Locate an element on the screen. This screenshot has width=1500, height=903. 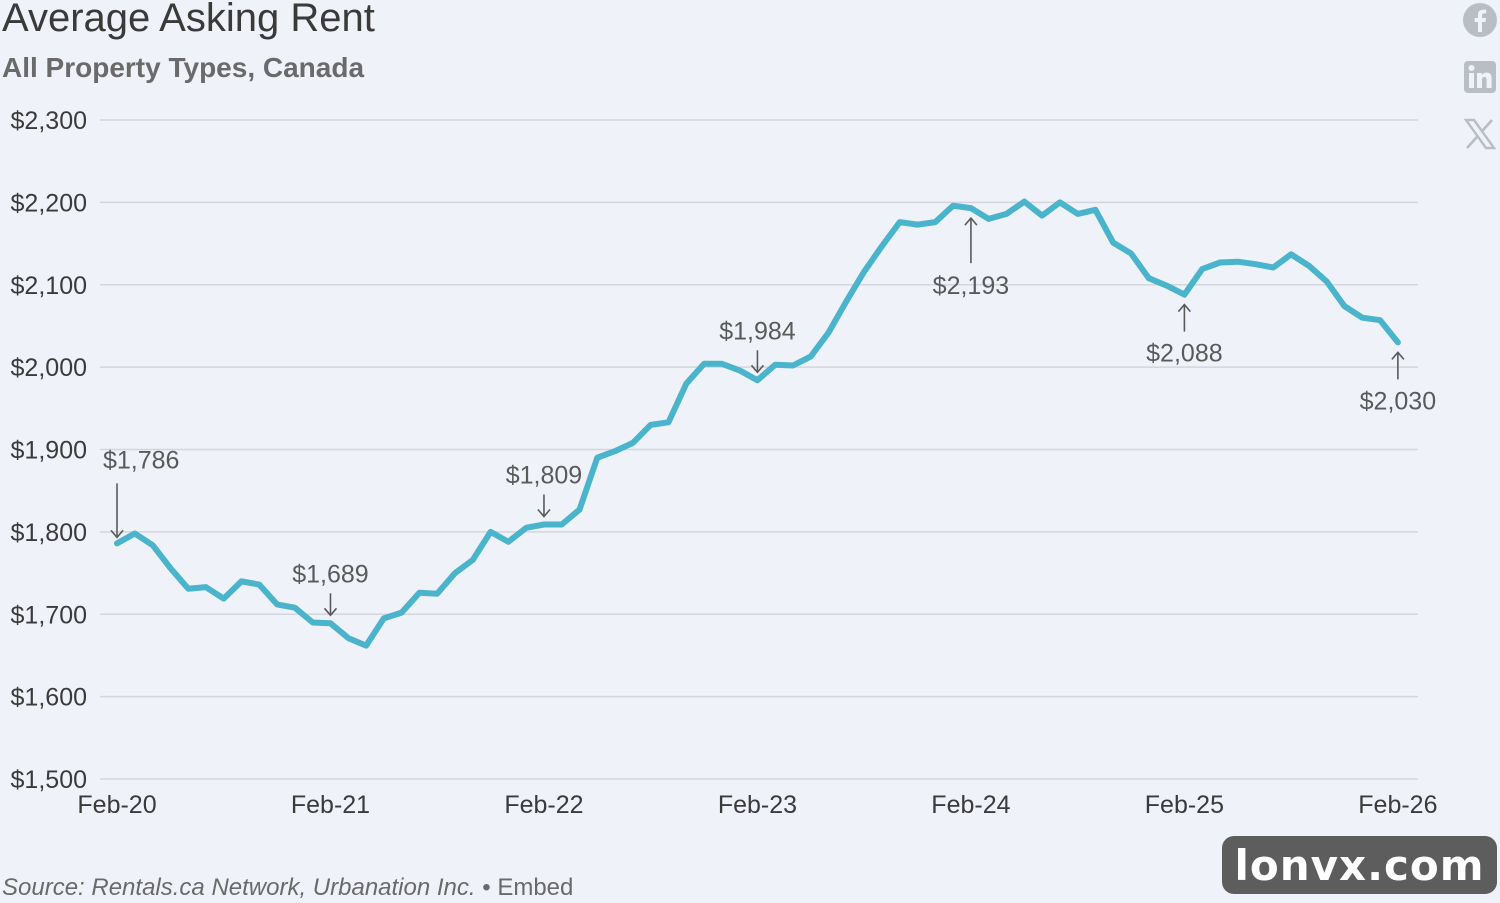
x-tick-label: Feb-21 is located at coordinates (330, 805).